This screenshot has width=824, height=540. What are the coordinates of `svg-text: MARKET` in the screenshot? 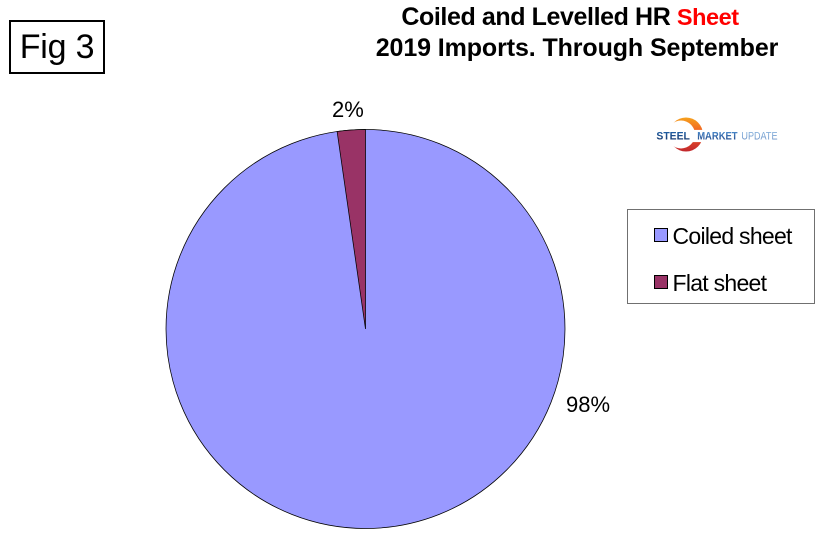 It's located at (717, 137).